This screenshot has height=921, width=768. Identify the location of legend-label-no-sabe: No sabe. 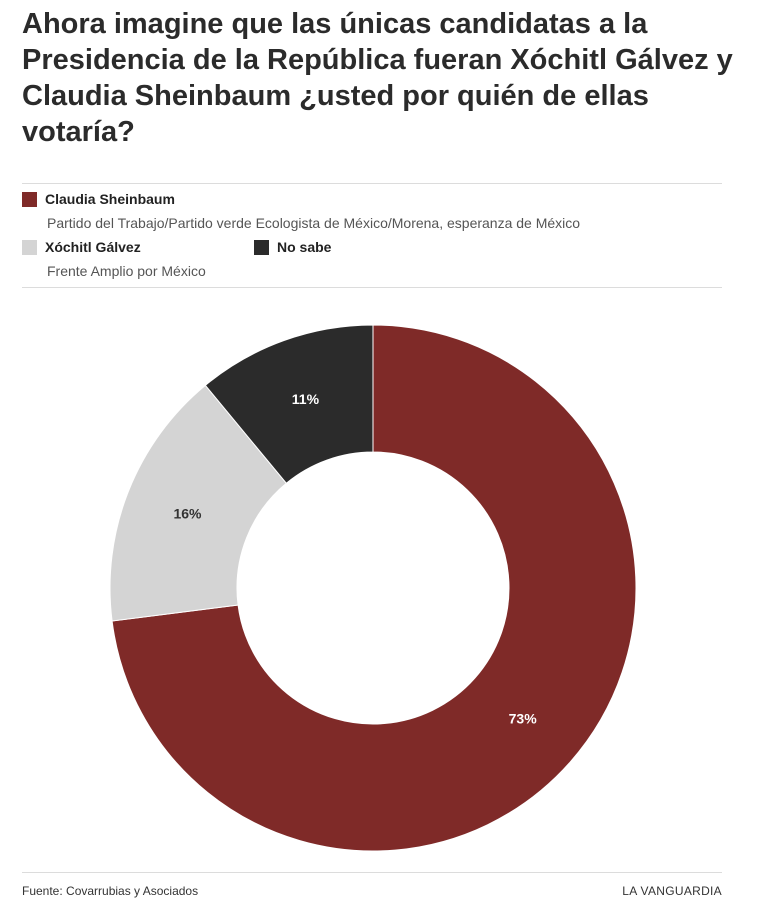
(304, 247).